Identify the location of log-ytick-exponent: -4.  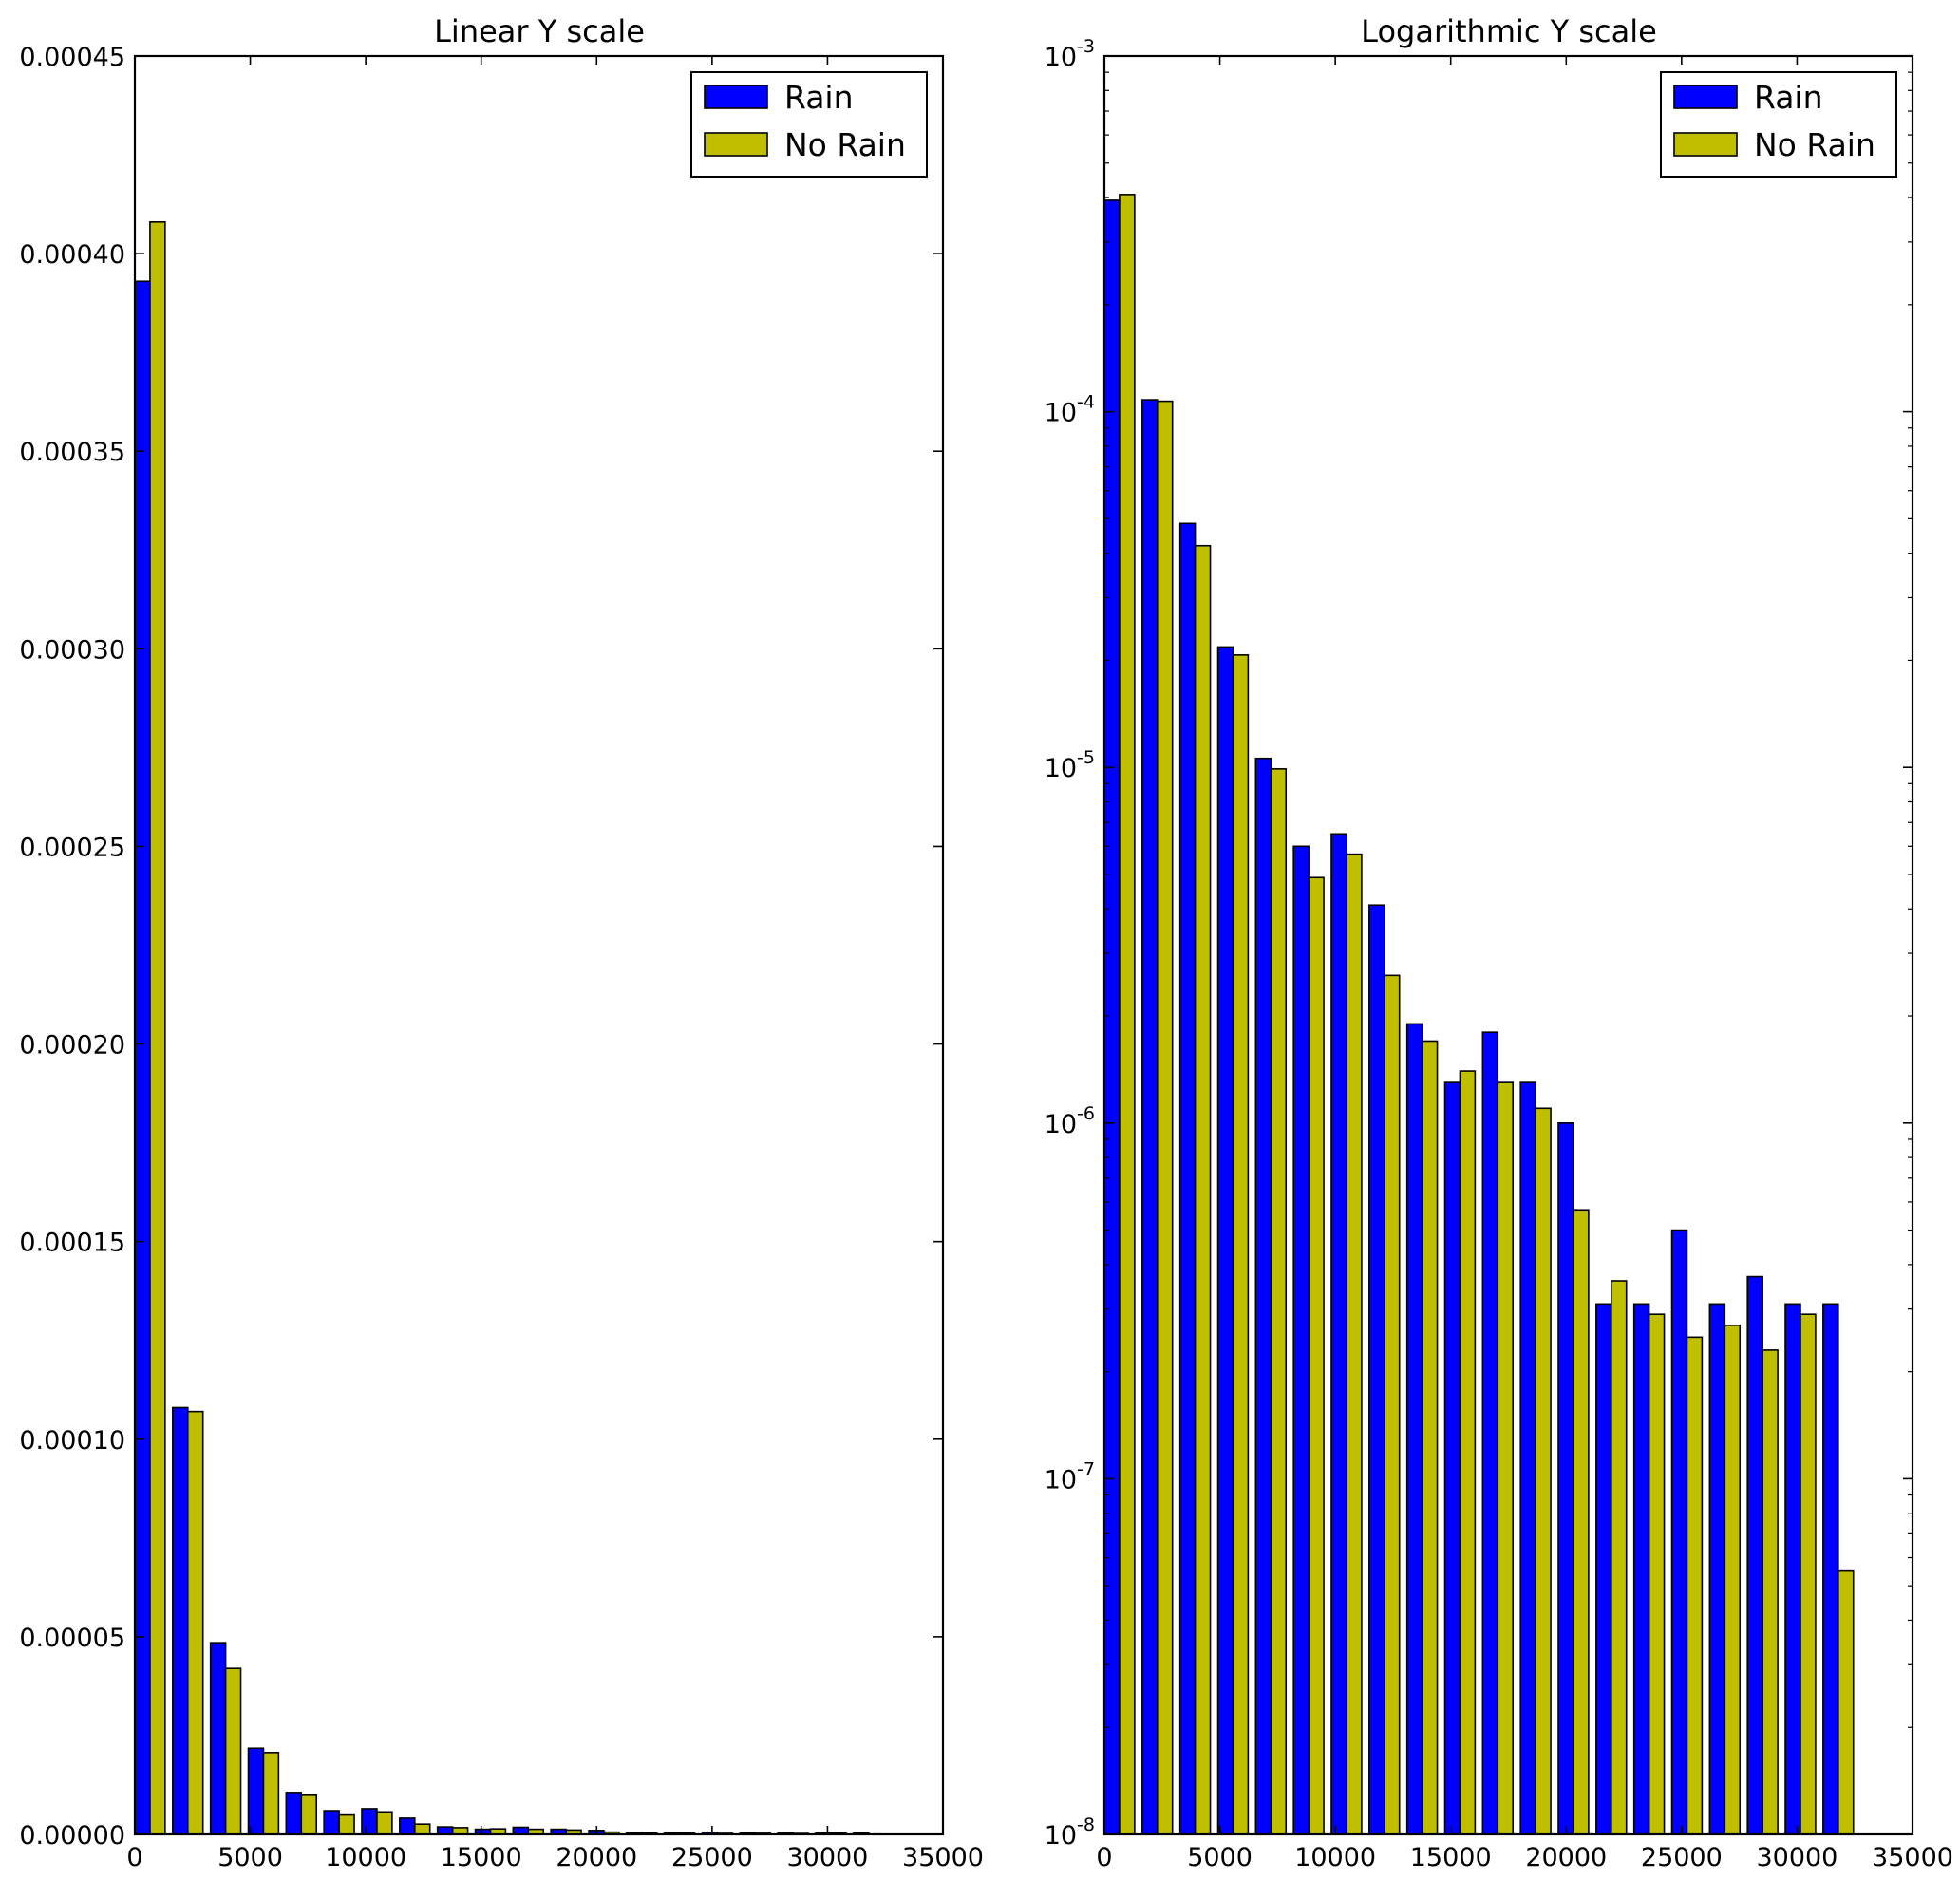
(1086, 403).